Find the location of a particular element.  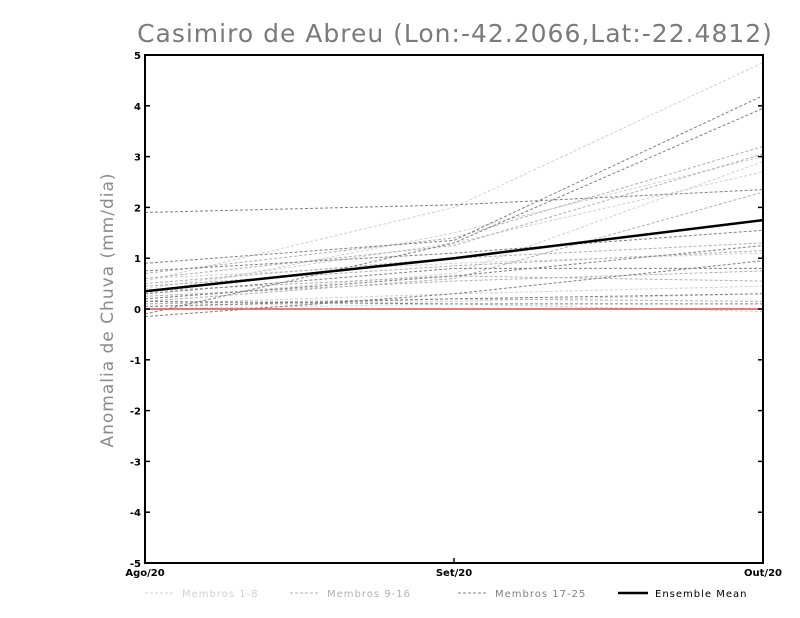

ensemble-mean-line is located at coordinates (454, 255).